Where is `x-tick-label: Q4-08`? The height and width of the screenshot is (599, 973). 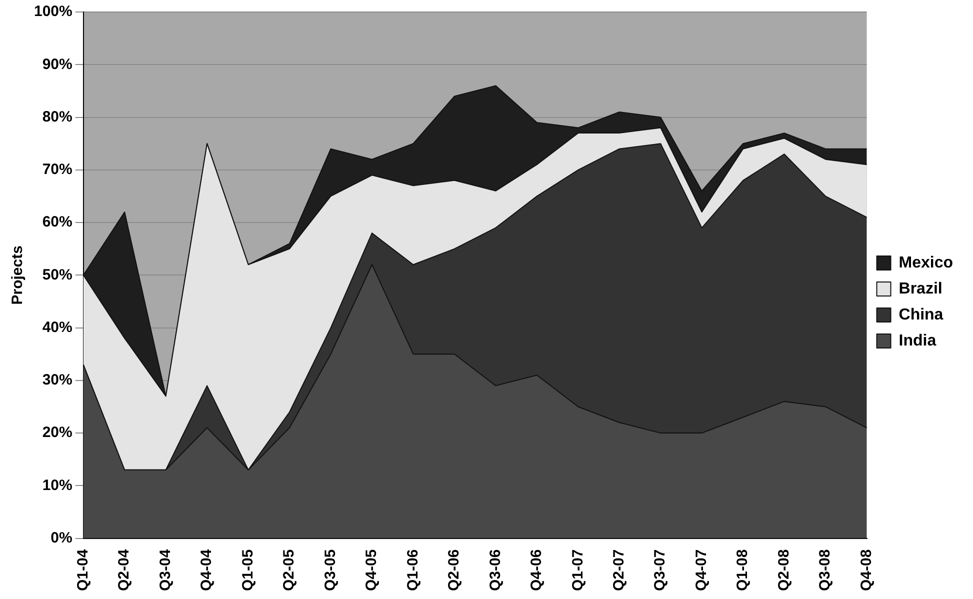 x-tick-label: Q4-08 is located at coordinates (866, 570).